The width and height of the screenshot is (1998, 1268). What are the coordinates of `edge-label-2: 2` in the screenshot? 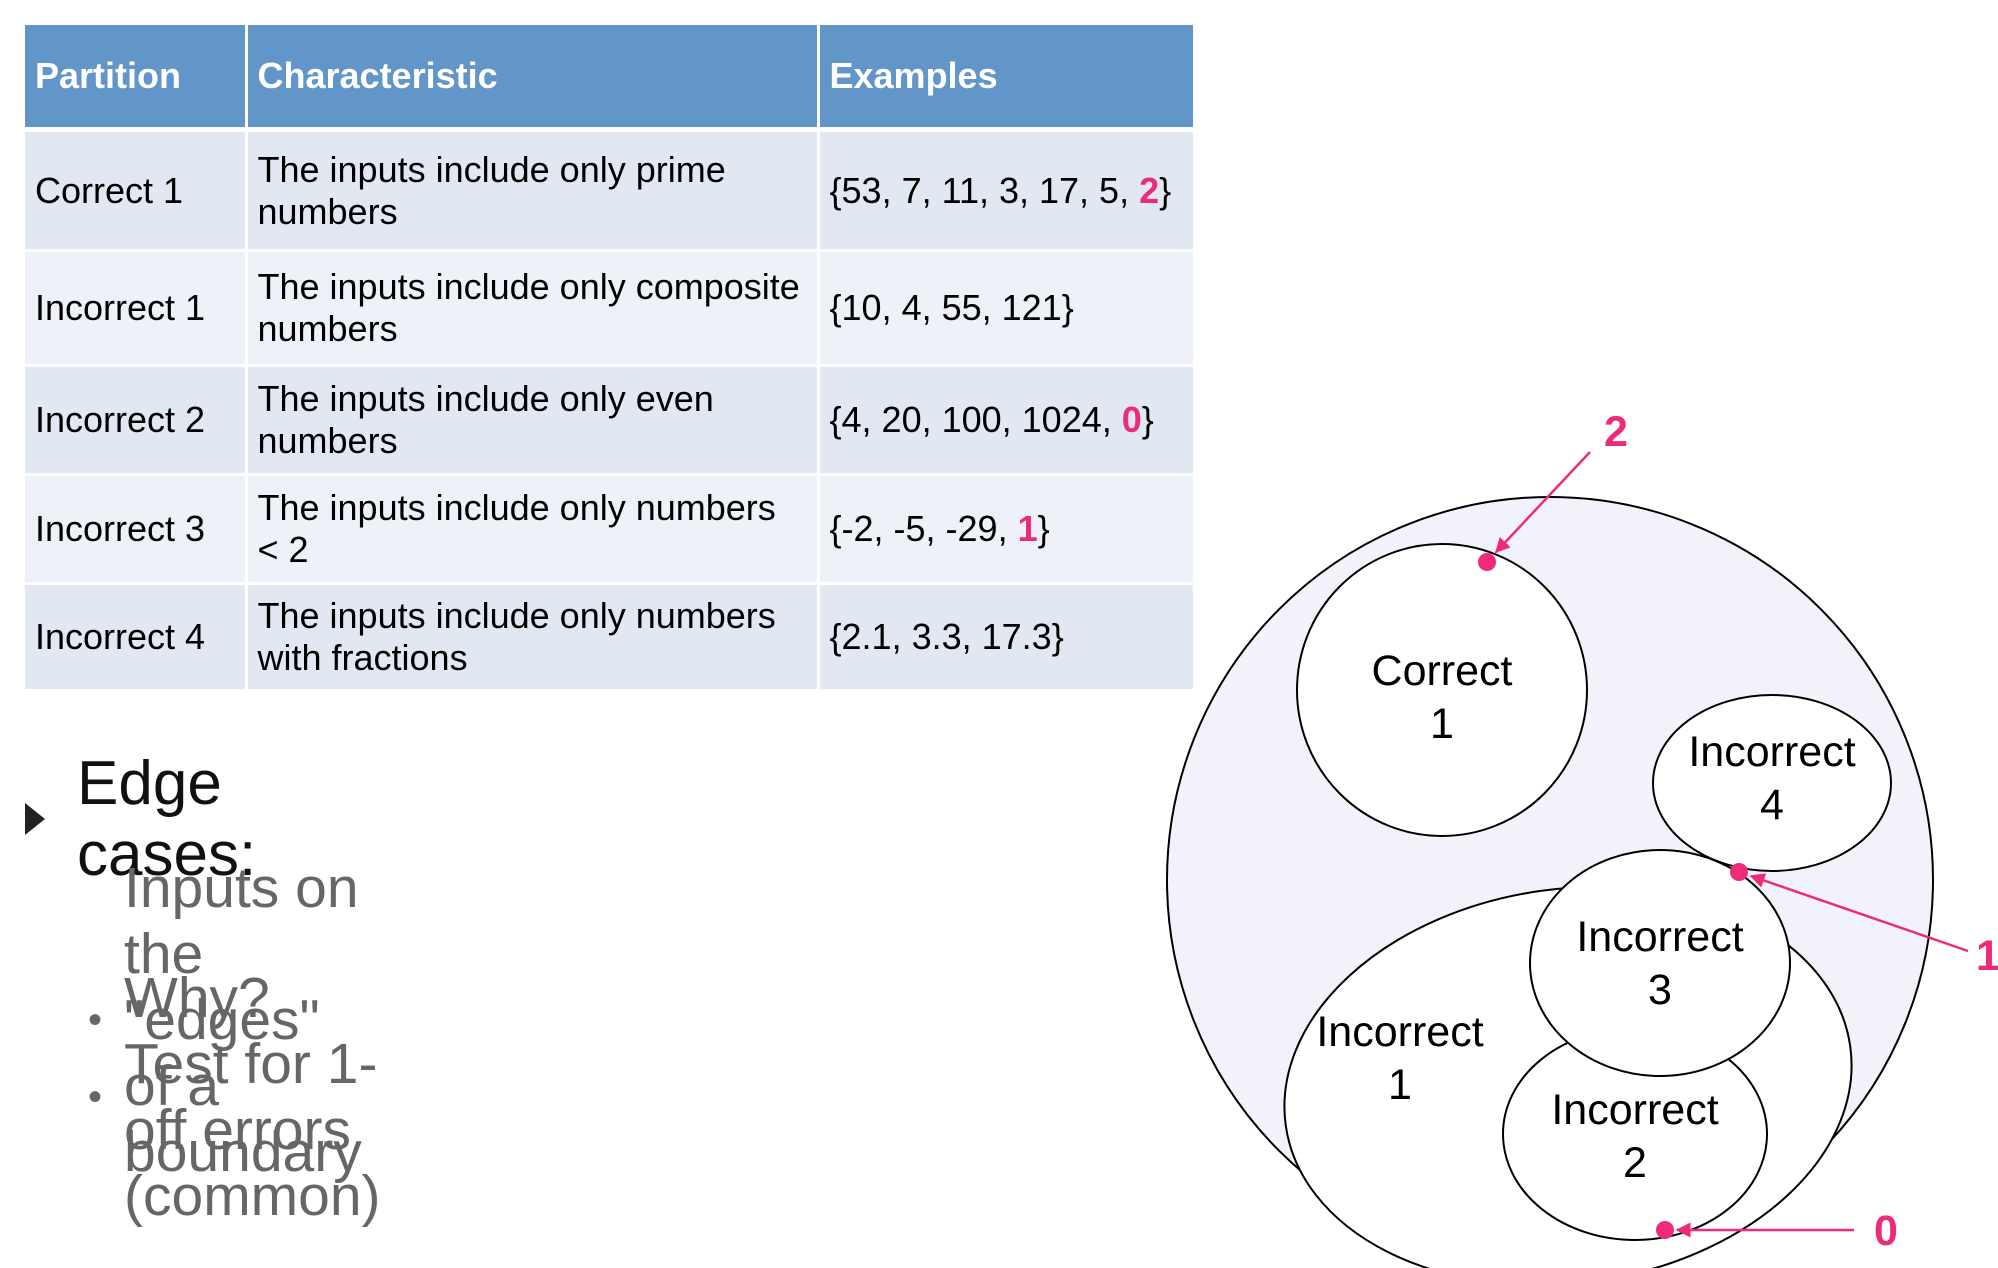 It's located at (1616, 432).